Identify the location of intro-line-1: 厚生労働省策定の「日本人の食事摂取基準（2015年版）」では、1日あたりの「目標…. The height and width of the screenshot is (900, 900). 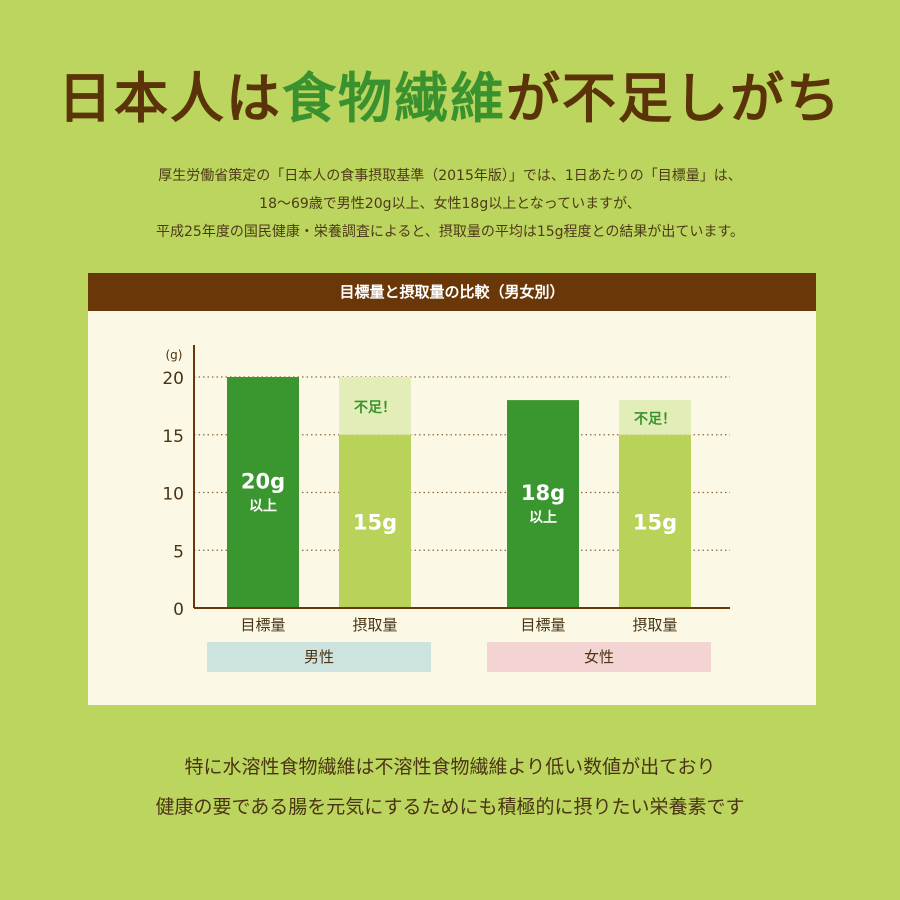
(450, 176).